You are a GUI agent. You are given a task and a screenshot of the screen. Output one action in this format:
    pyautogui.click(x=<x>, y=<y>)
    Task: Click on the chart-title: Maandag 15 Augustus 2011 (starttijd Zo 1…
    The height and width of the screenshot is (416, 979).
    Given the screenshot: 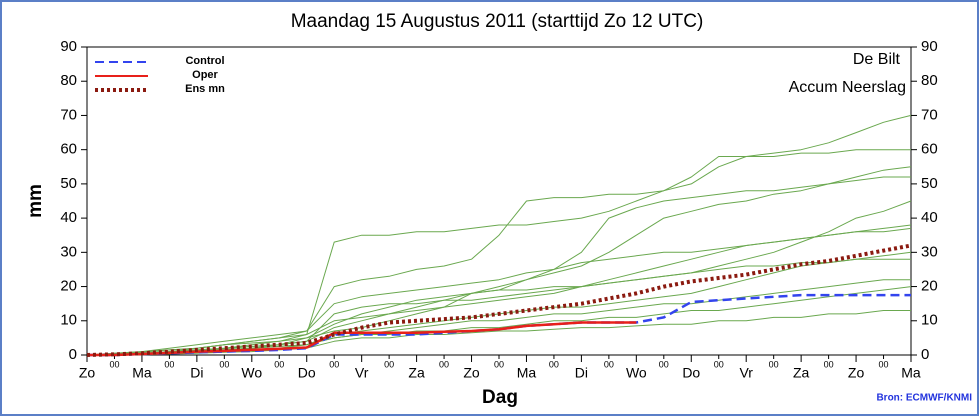 What is the action you would take?
    pyautogui.click(x=497, y=21)
    